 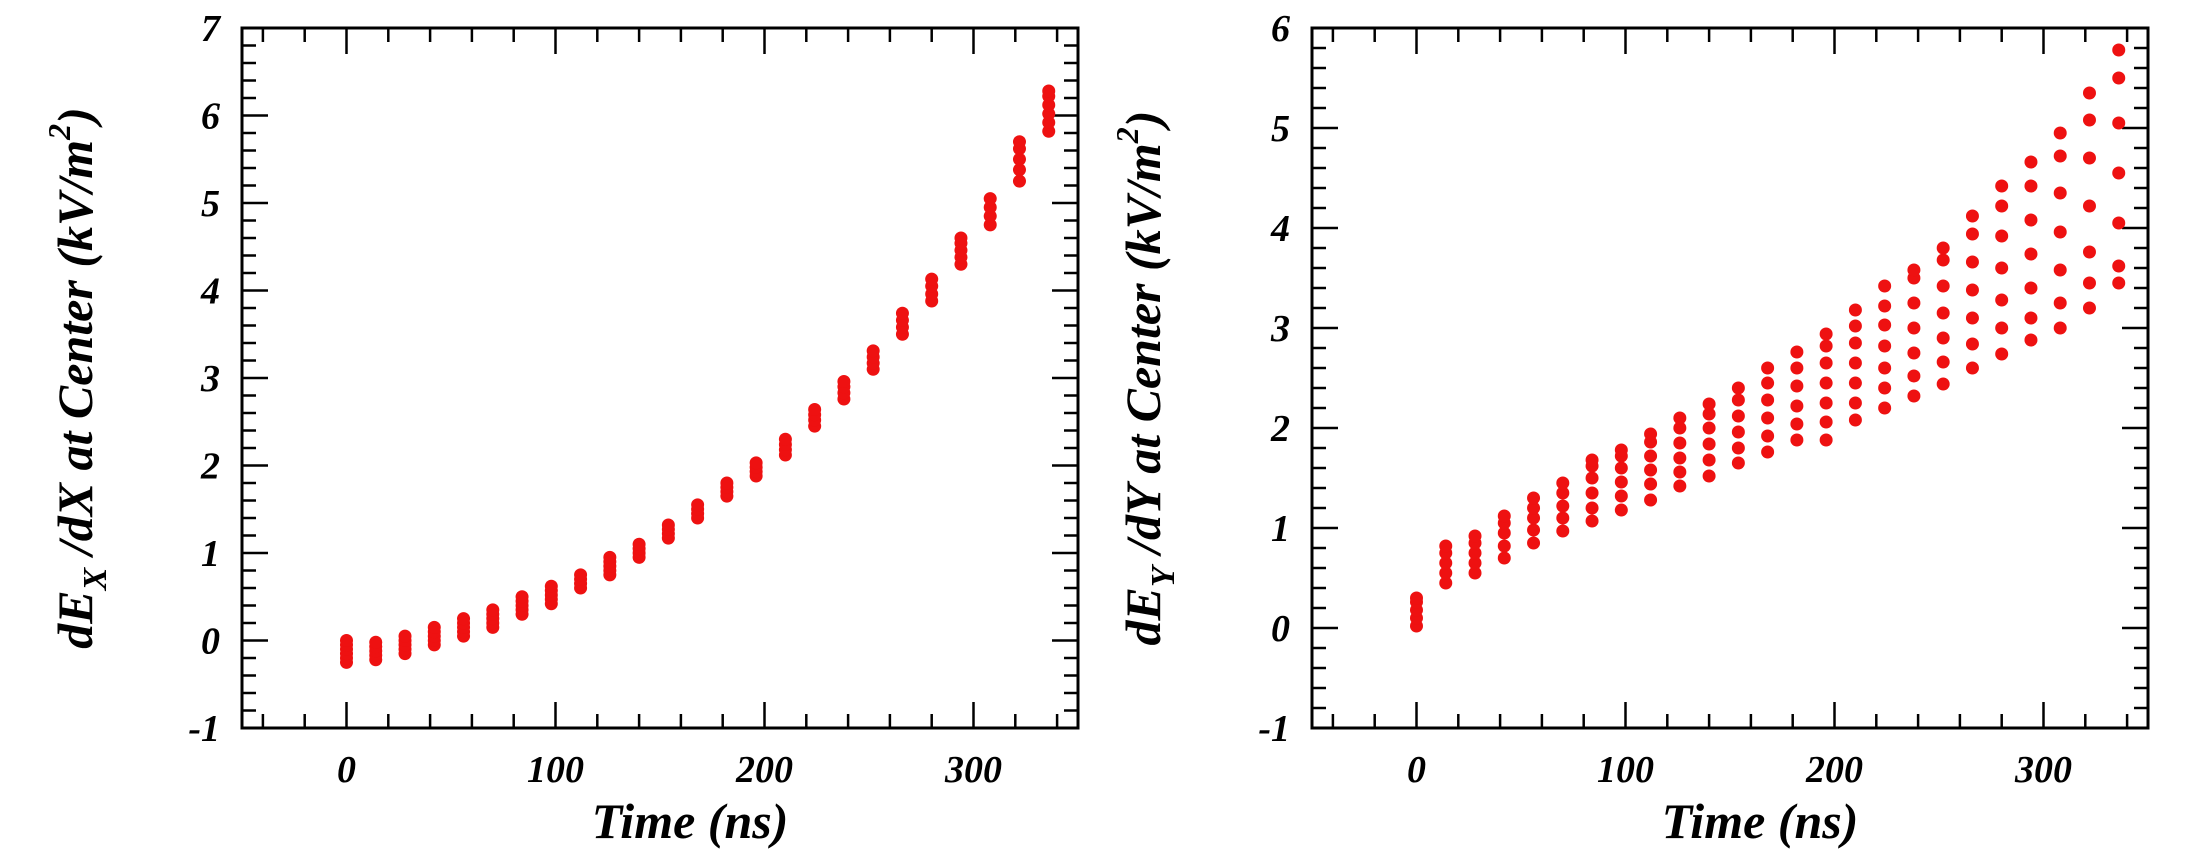 What do you see at coordinates (95, 578) in the screenshot?
I see `y-axis-title-subscript: X` at bounding box center [95, 578].